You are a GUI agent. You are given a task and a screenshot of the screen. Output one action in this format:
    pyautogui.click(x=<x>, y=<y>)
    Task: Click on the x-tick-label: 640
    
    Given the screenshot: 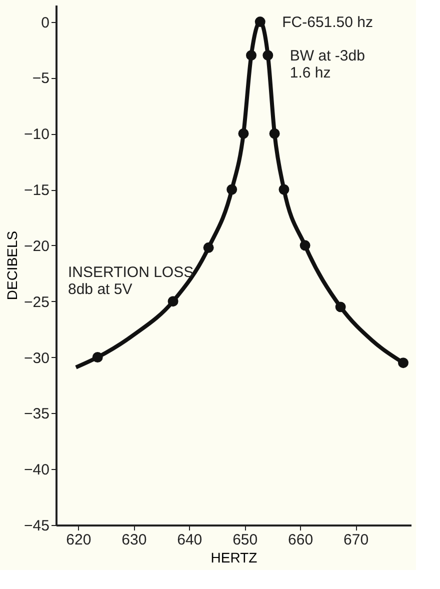 What is the action you would take?
    pyautogui.click(x=189, y=540)
    